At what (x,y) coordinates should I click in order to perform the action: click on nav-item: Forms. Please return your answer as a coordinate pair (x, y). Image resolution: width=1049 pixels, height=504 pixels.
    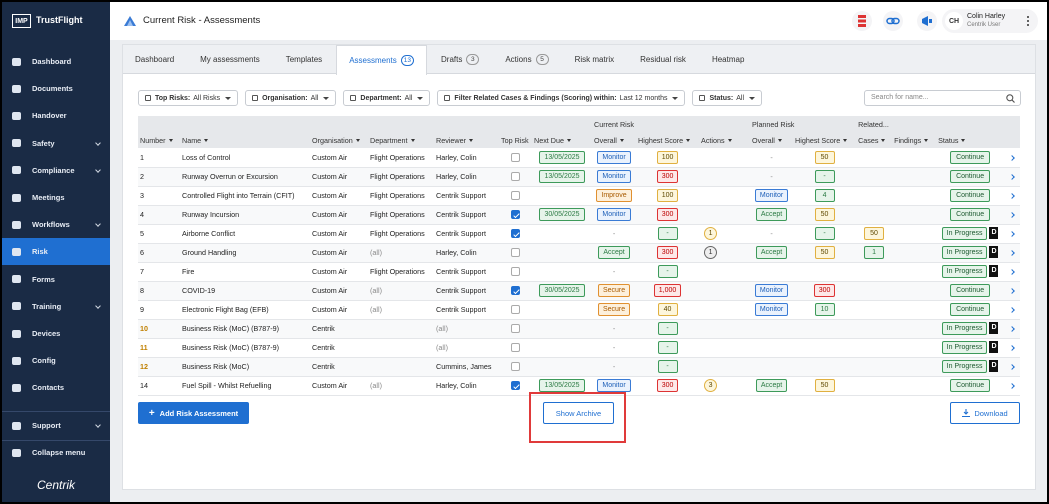
    Looking at the image, I should click on (56, 279).